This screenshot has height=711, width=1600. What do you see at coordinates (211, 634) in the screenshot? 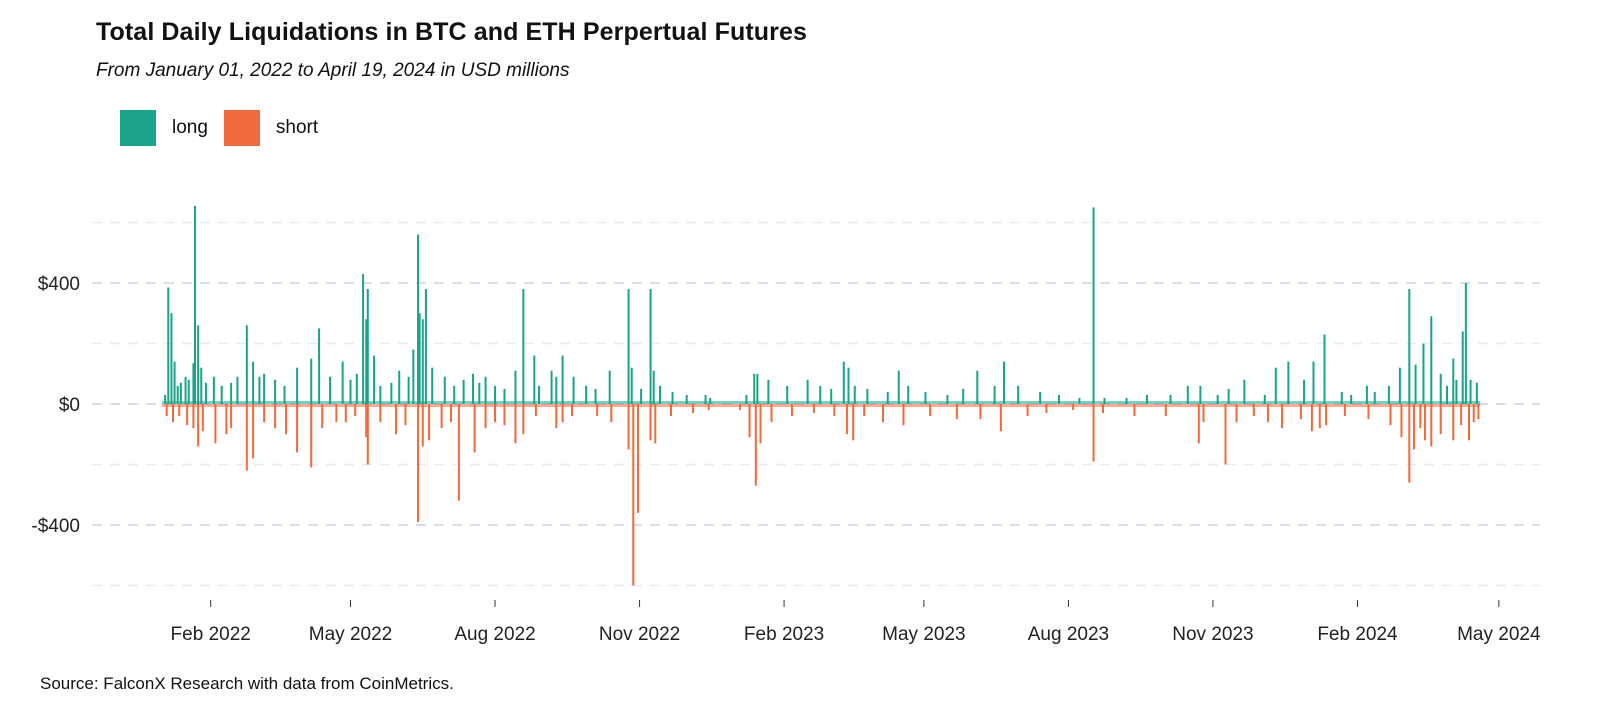
I see `x-tick-label: Feb 2022` at bounding box center [211, 634].